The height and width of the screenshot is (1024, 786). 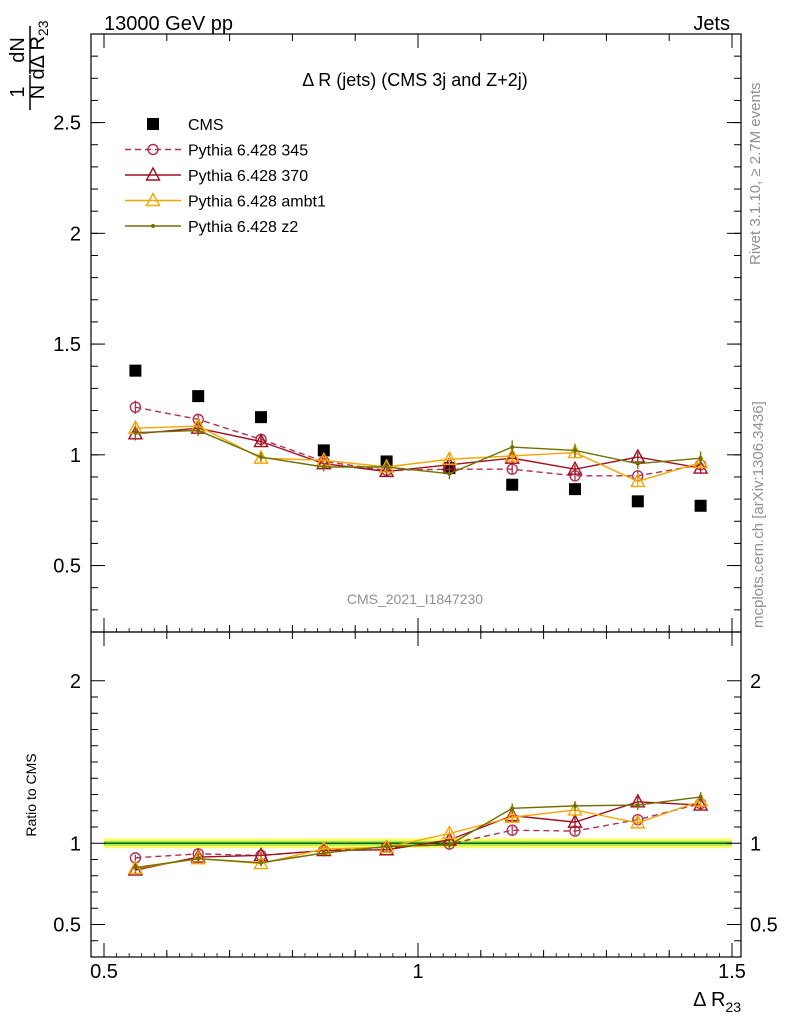 I want to click on x-axis-label: Δ R23, so click(x=717, y=1002).